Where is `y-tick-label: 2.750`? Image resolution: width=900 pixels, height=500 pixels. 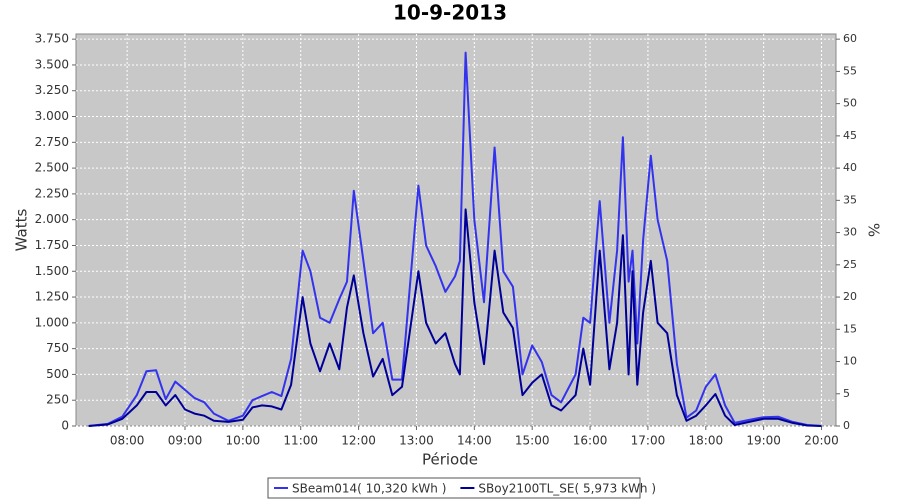
y-tick-label: 2.750 is located at coordinates (52, 142).